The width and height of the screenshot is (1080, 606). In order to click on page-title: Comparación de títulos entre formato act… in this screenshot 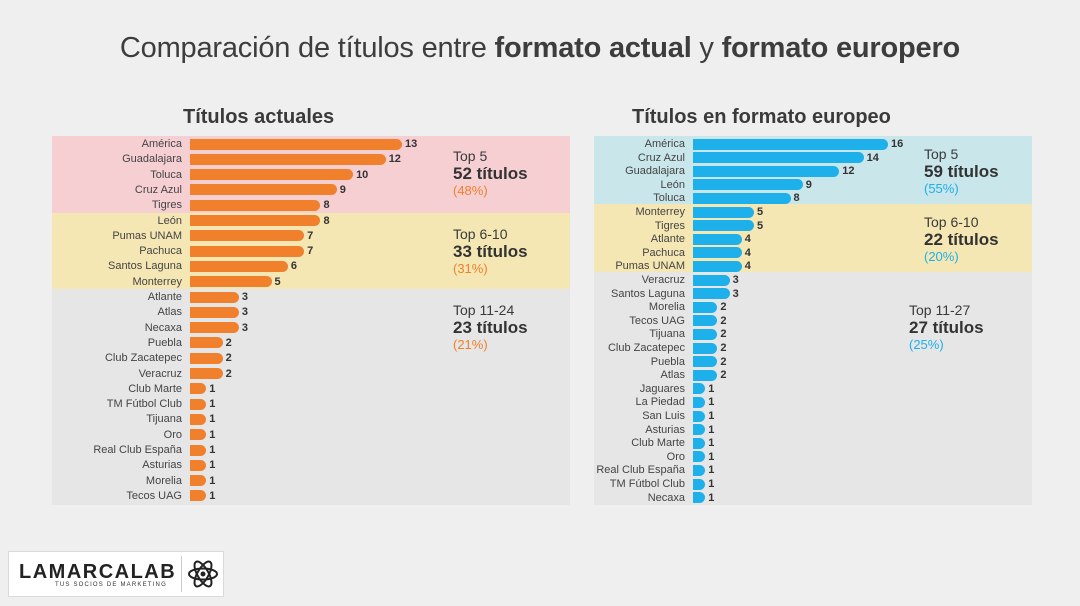, I will do `click(540, 48)`.